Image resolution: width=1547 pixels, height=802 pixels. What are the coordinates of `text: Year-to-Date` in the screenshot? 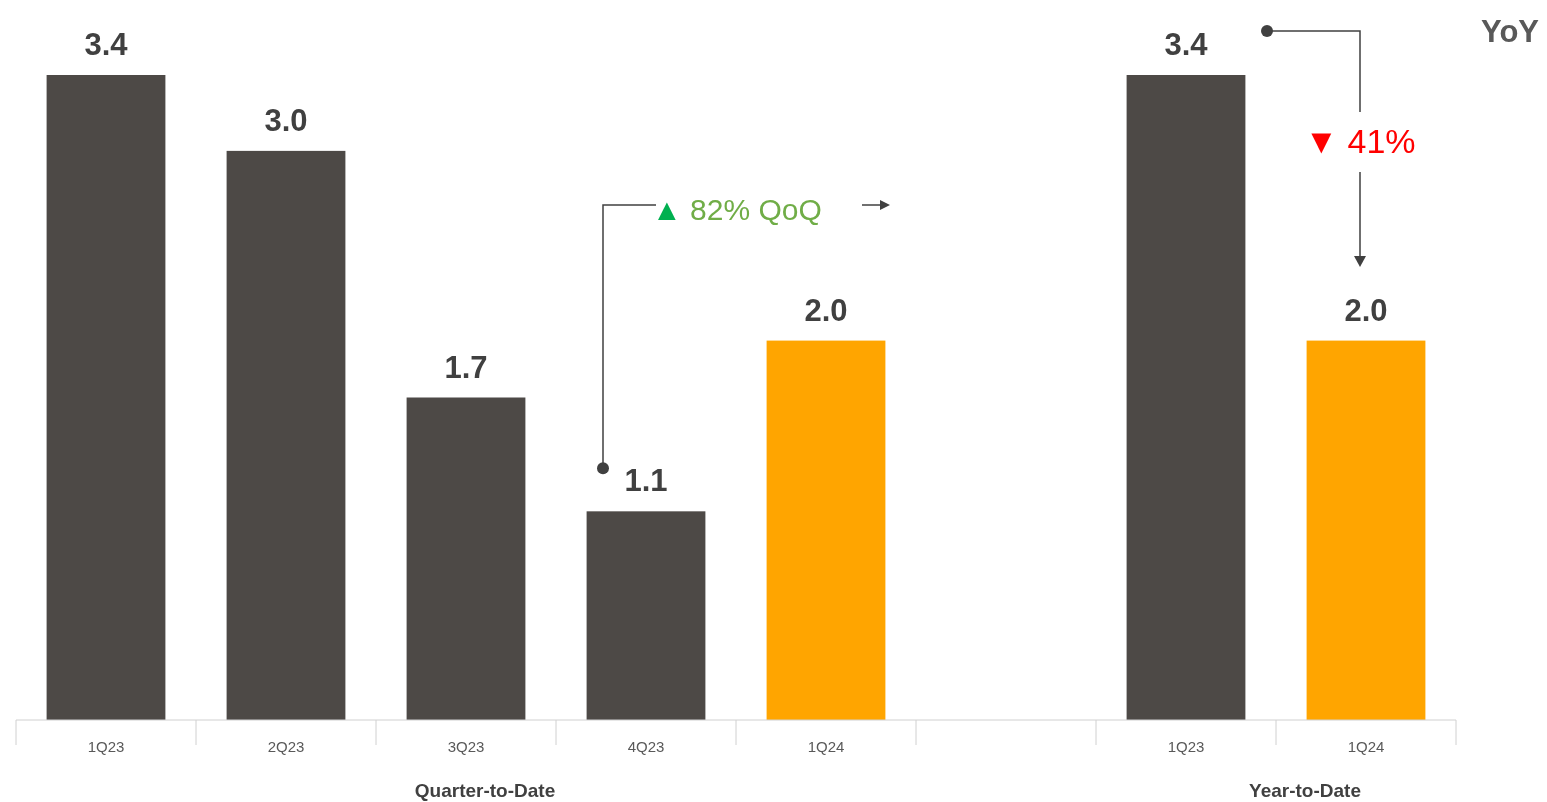 It's located at (1305, 790).